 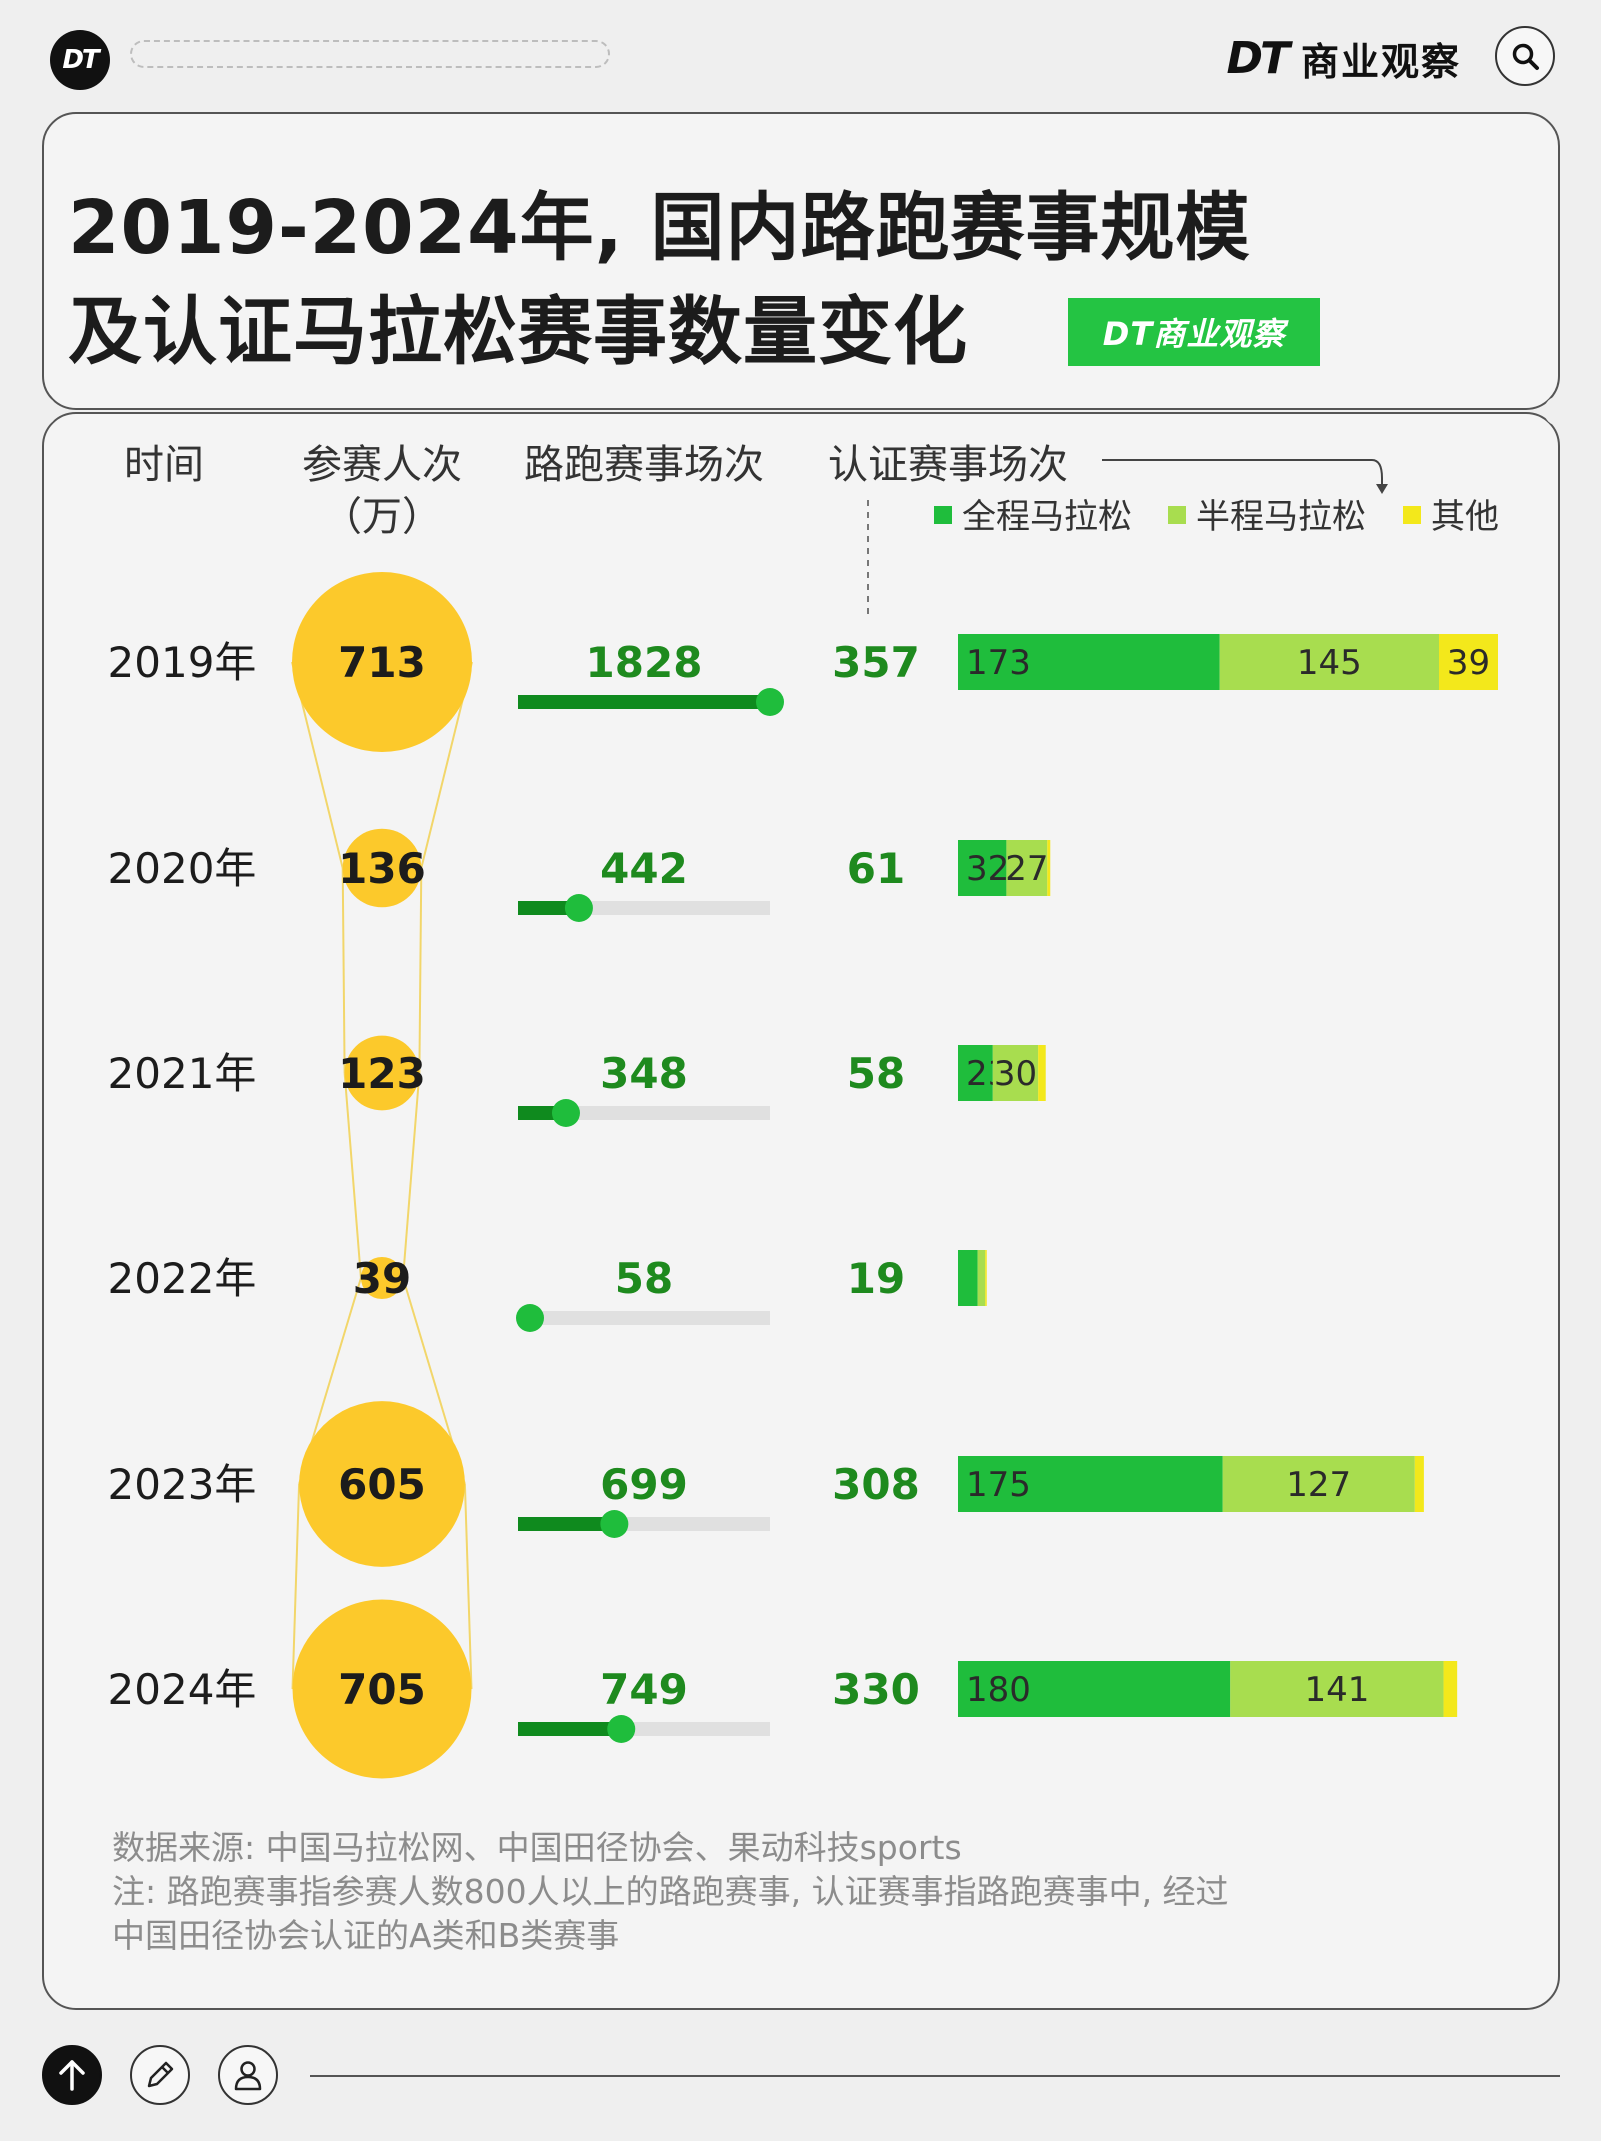 What do you see at coordinates (876, 1278) in the screenshot?
I see `certified-total-value: 19` at bounding box center [876, 1278].